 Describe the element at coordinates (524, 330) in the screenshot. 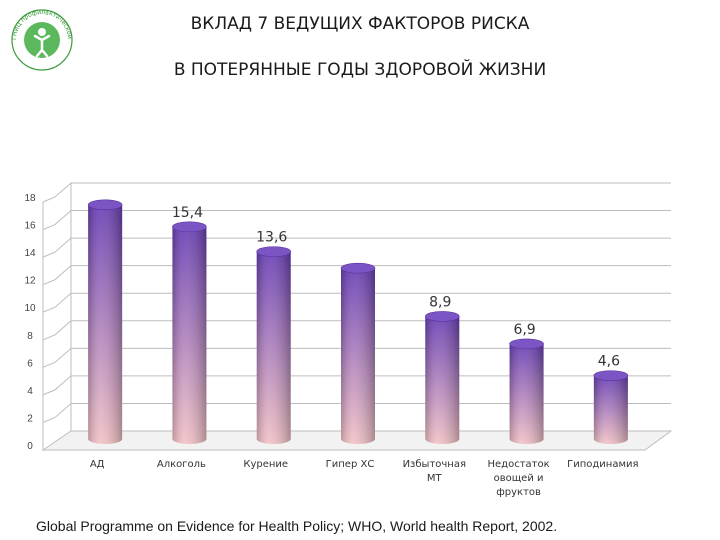

I see `data-label: 6,9` at that location.